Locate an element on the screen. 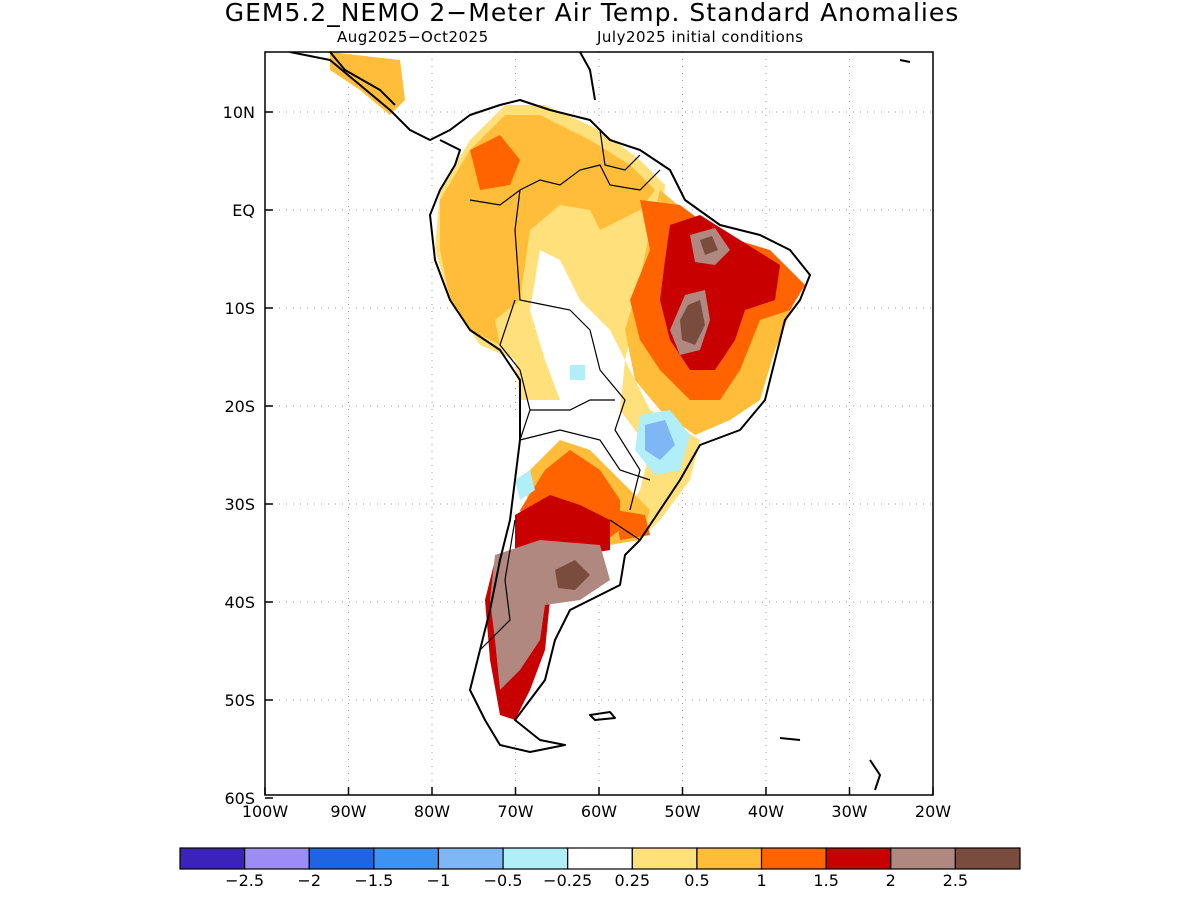 The width and height of the screenshot is (1200, 900). colorbar-label: 0.25 is located at coordinates (632, 880).